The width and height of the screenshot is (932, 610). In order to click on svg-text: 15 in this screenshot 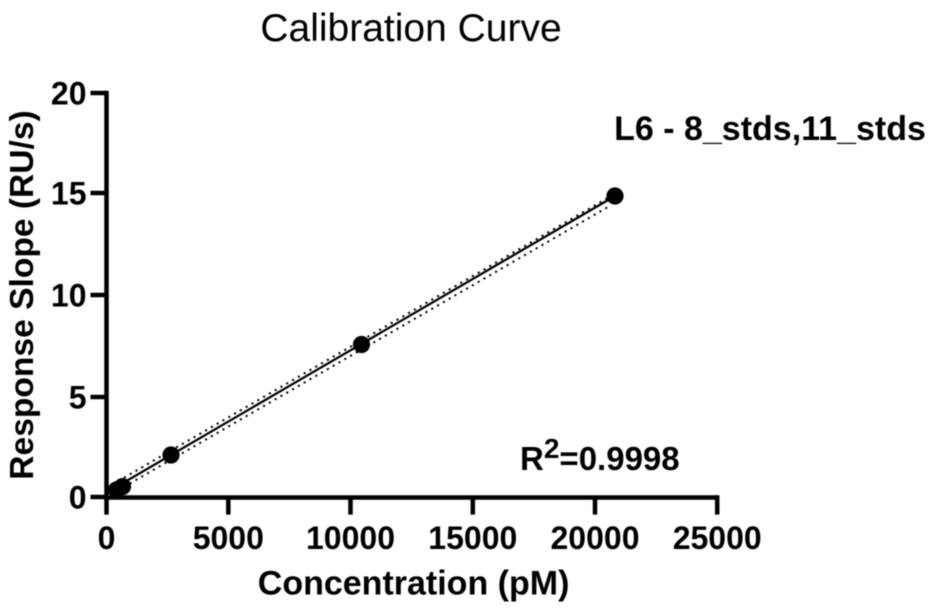, I will do `click(69, 194)`.